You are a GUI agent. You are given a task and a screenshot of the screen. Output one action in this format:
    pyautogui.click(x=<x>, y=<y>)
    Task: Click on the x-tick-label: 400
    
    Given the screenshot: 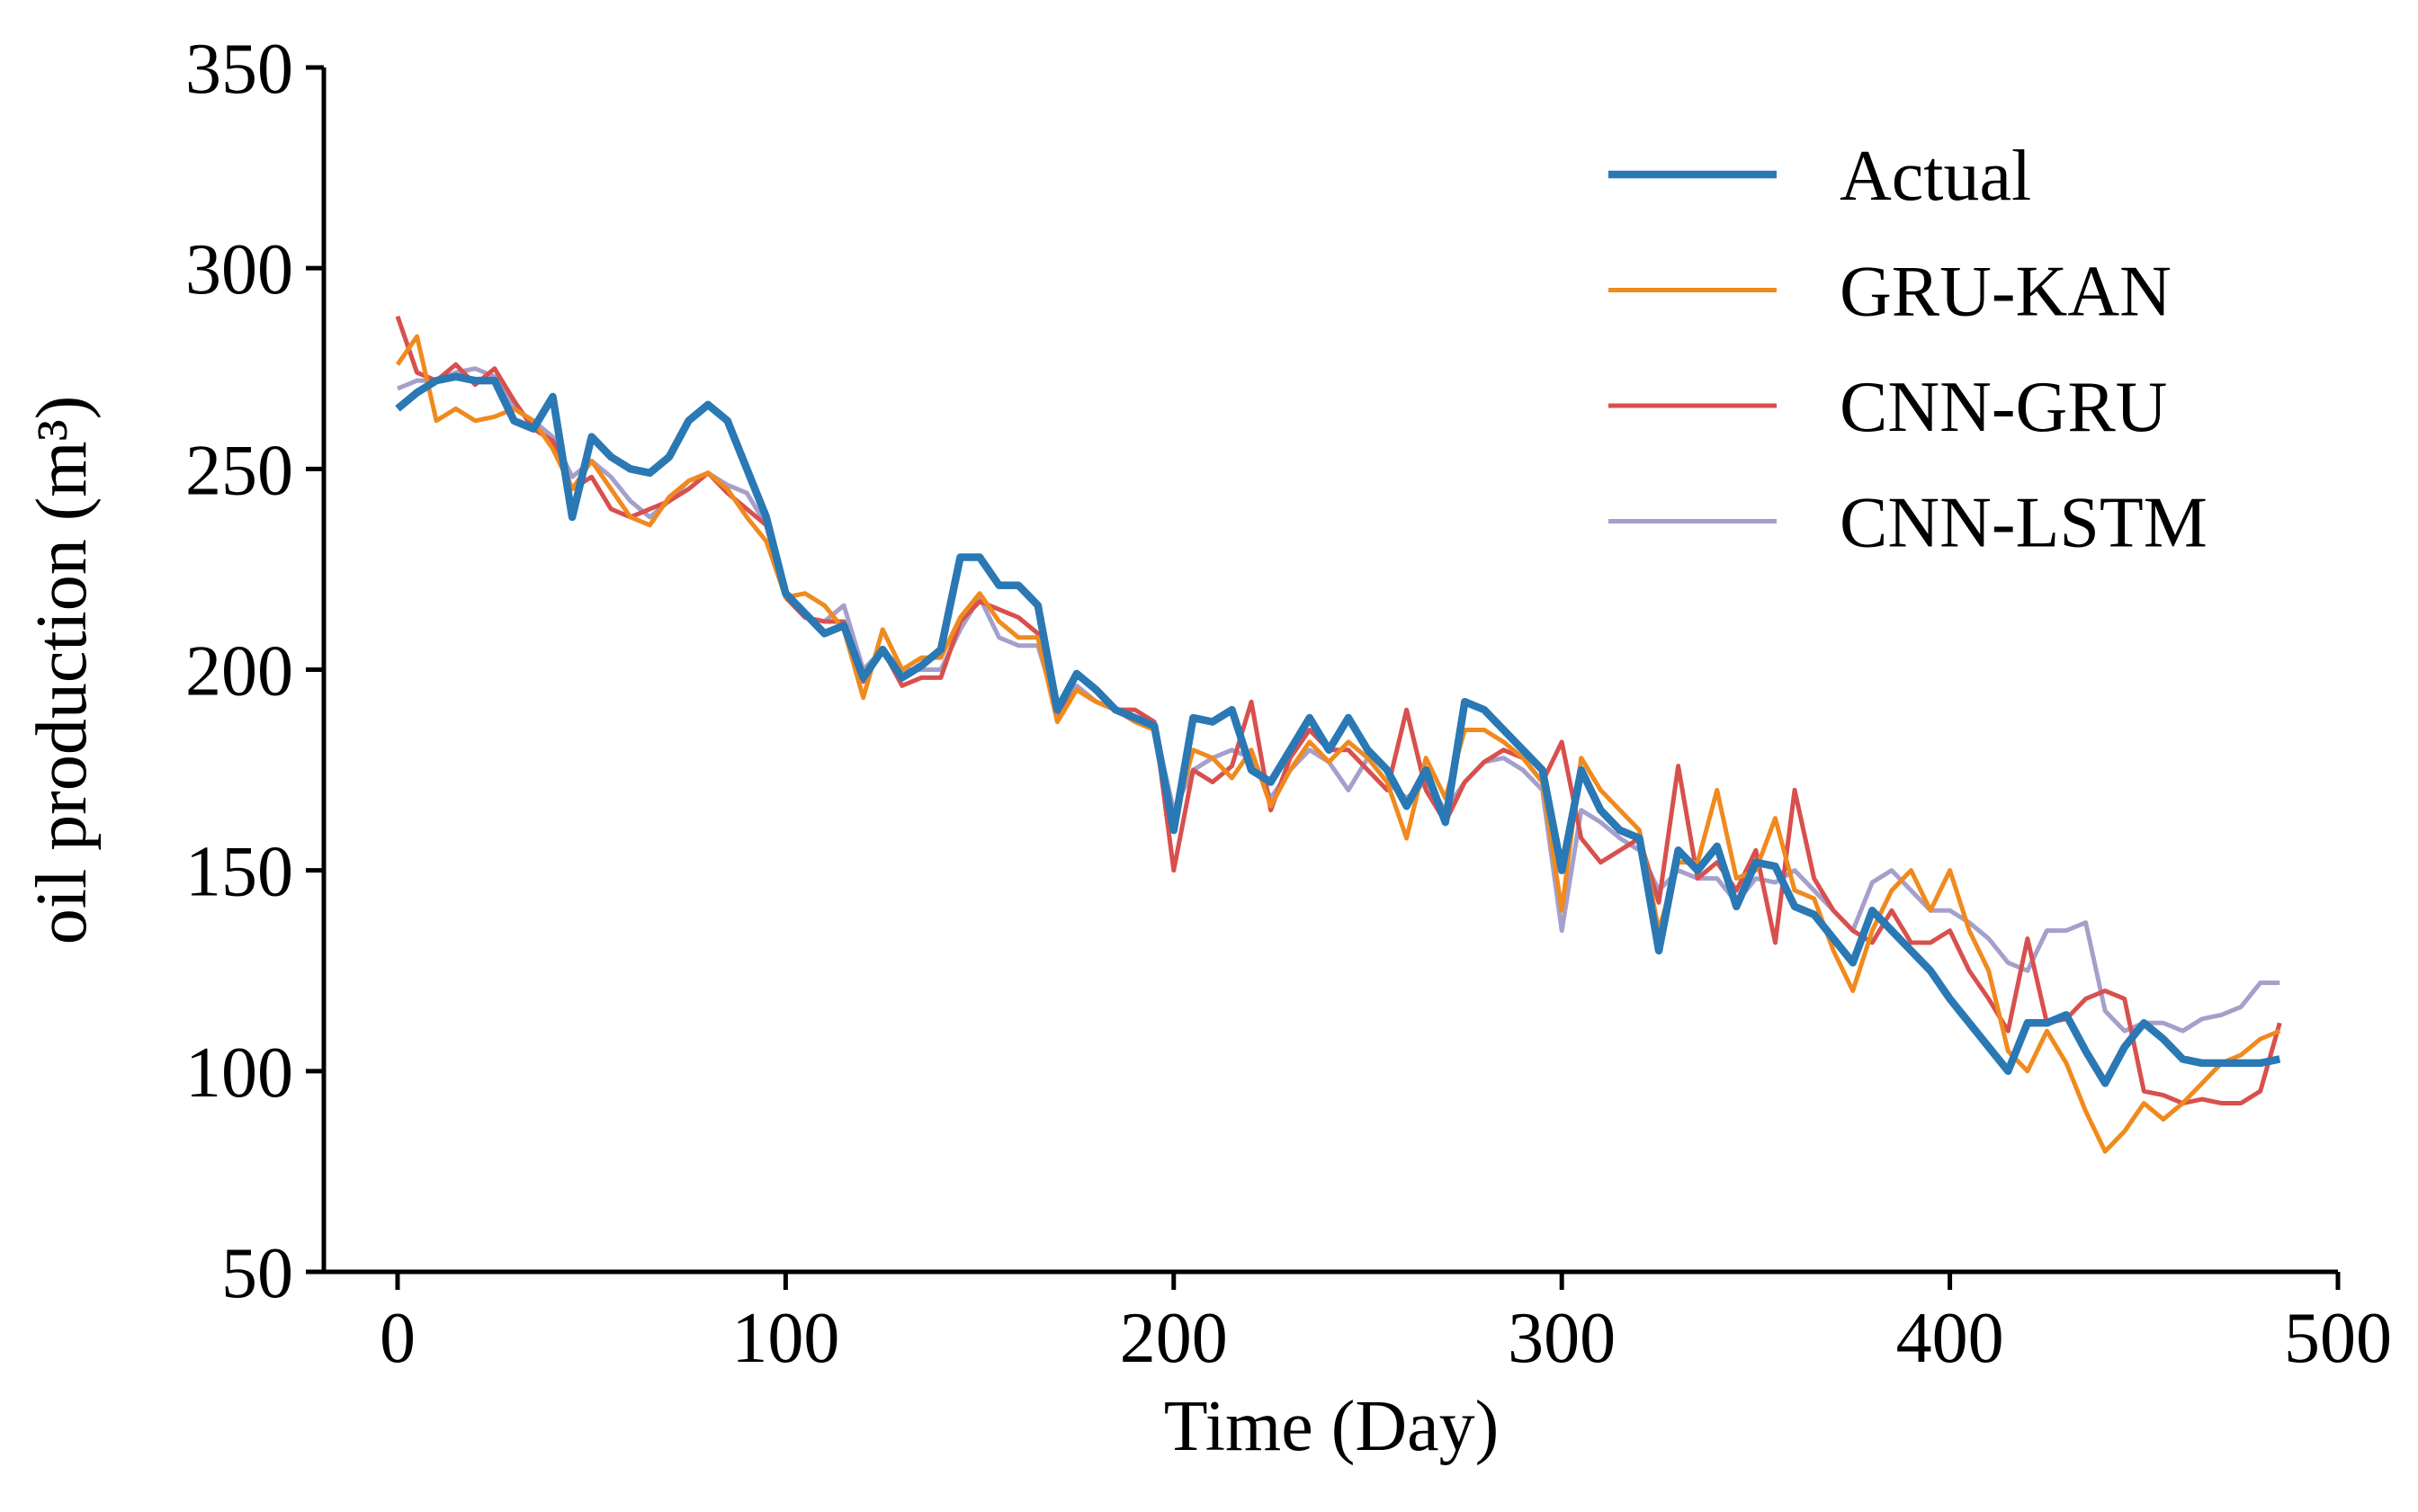 What is the action you would take?
    pyautogui.click(x=1950, y=1338)
    